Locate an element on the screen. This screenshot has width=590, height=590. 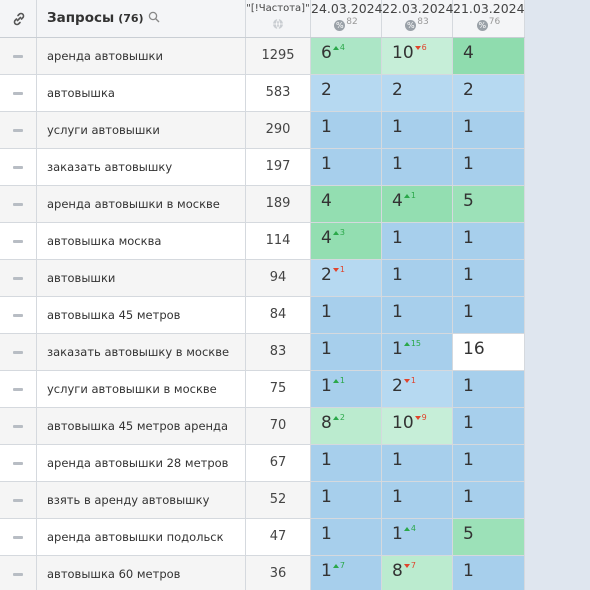
date-score: 83 is located at coordinates (423, 22).